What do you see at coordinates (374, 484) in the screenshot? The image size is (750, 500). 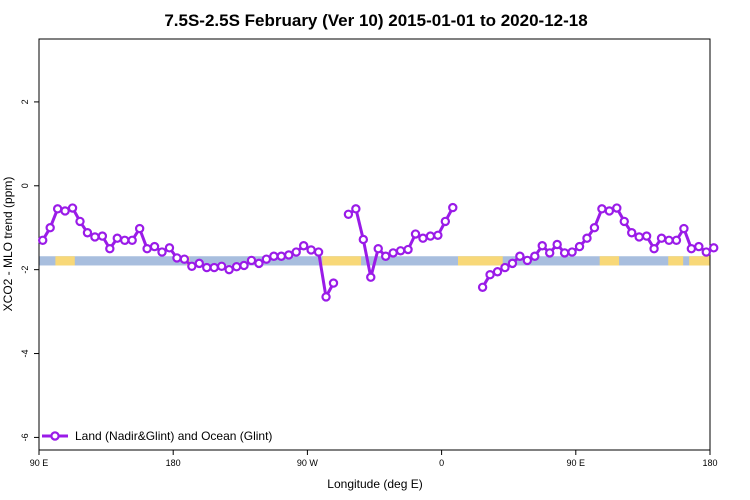 I see `x-axis-title: Longitude (deg E)` at bounding box center [374, 484].